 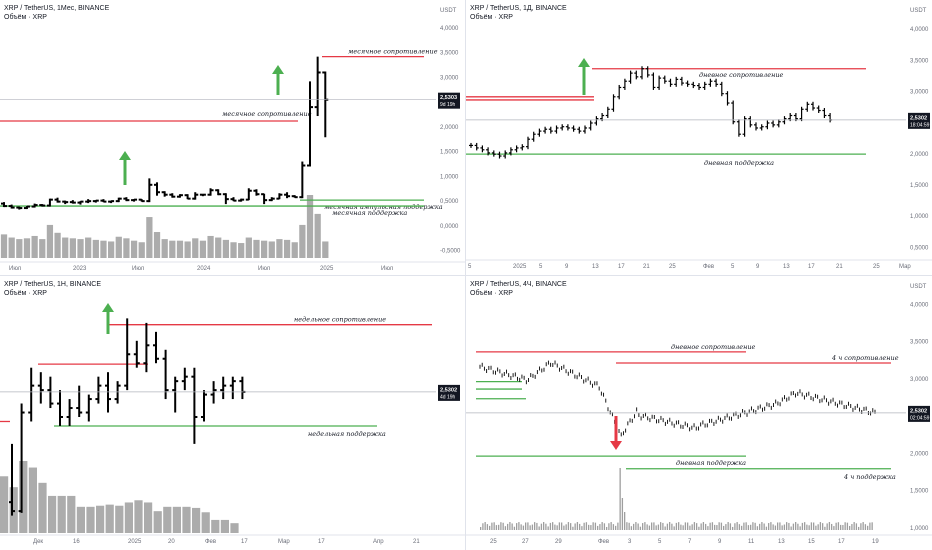 I want to click on level-annotation: дневное сопротивление, so click(x=741, y=75).